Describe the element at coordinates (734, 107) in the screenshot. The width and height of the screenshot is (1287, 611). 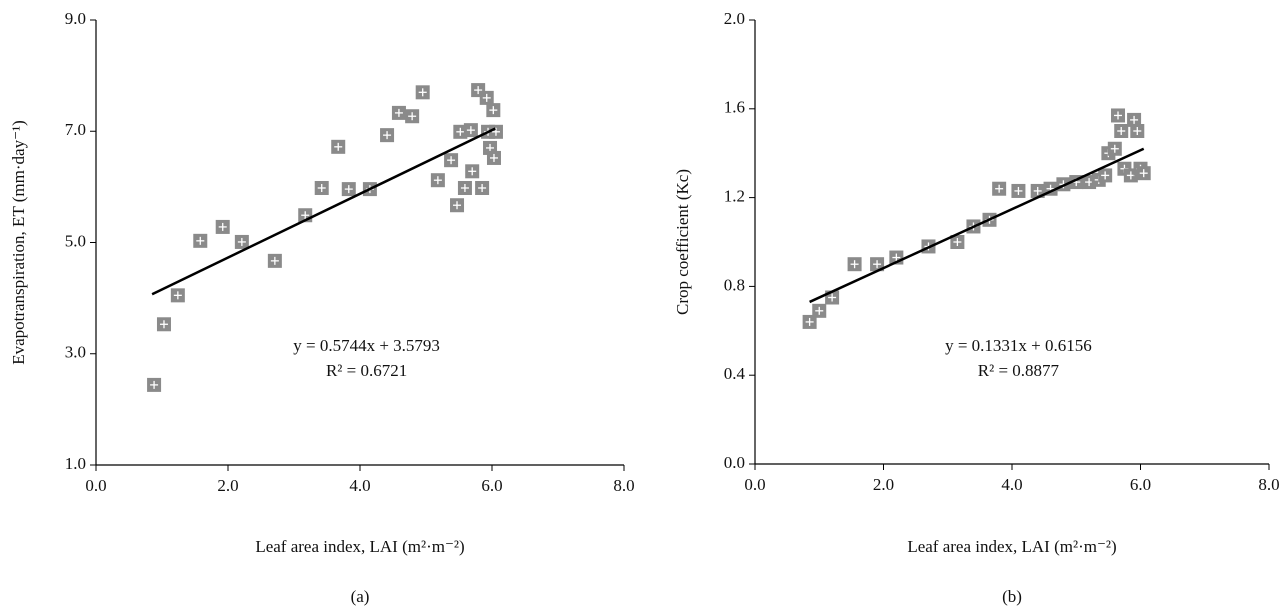
I see `y-tick-label: 1.6` at that location.